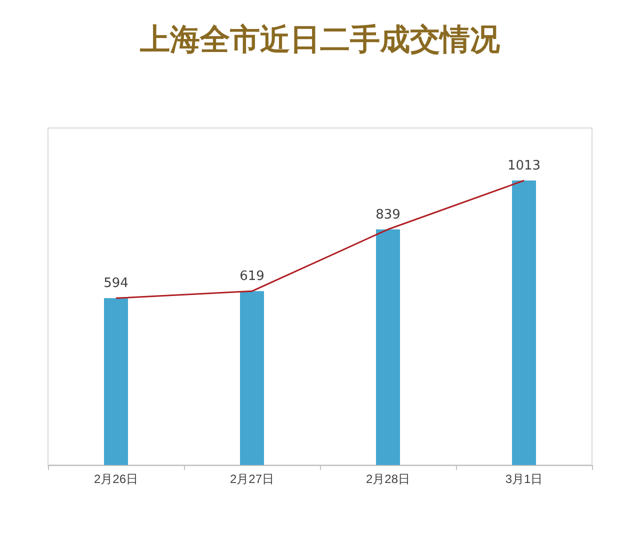  What do you see at coordinates (116, 284) in the screenshot?
I see `data-label: 594` at bounding box center [116, 284].